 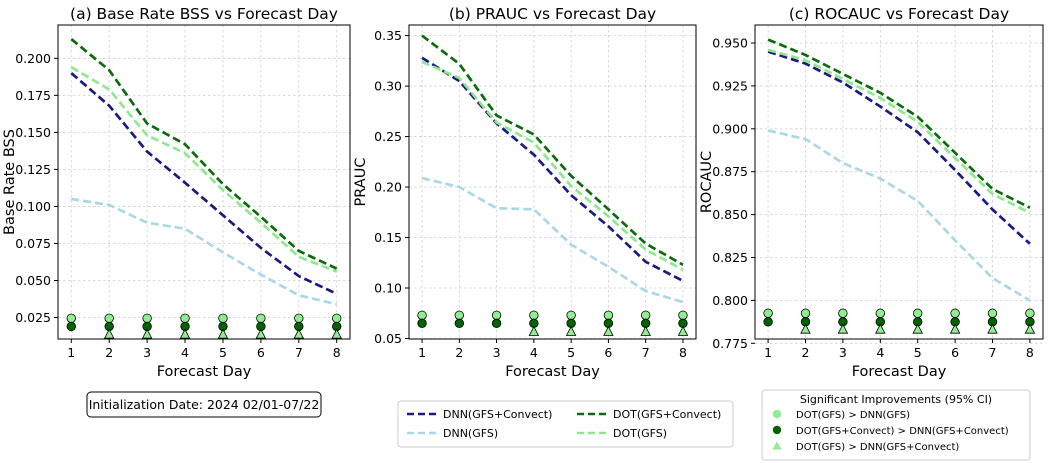 I want to click on initialization-note: Initialization Date: 2024 02/01-07/22, so click(x=204, y=404).